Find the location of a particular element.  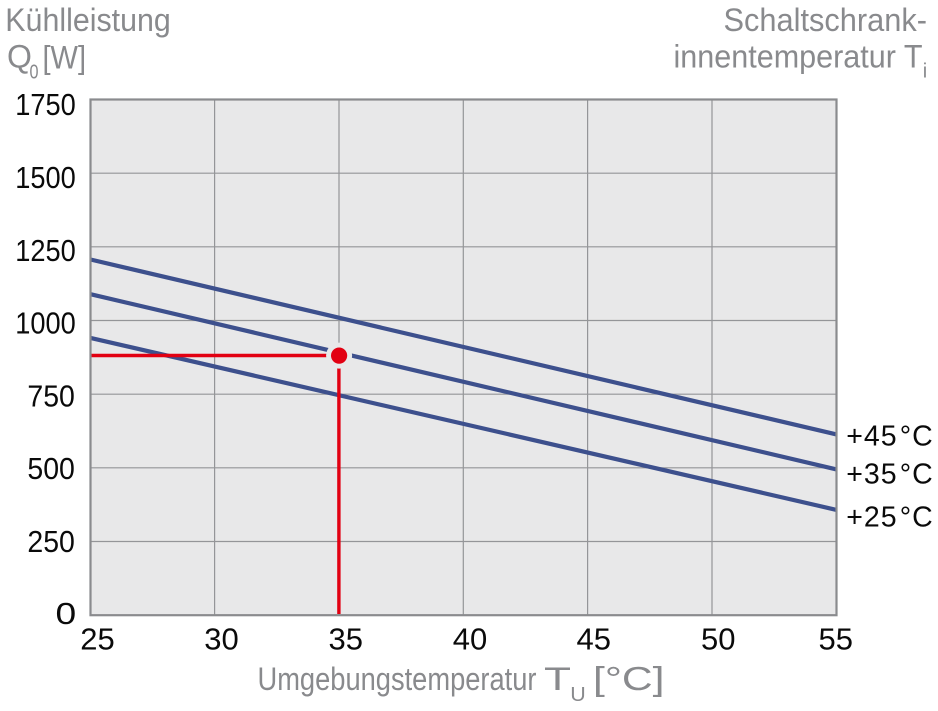

svg-text: Q is located at coordinates (19, 57).